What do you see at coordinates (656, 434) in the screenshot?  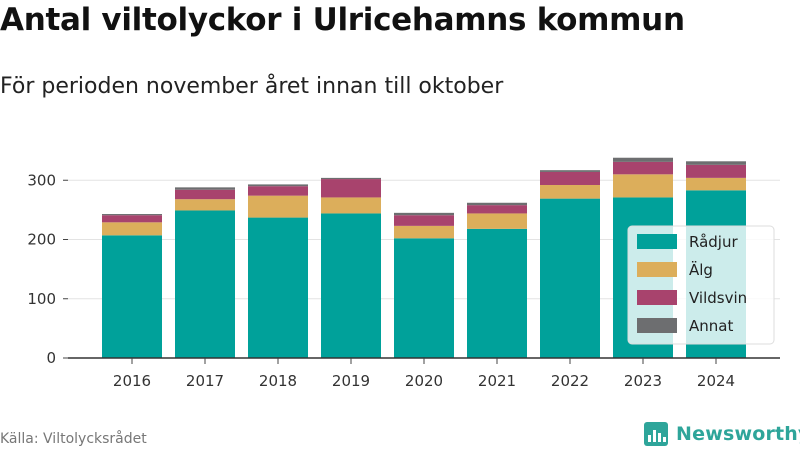 I see `bar-chart-logo-icon` at bounding box center [656, 434].